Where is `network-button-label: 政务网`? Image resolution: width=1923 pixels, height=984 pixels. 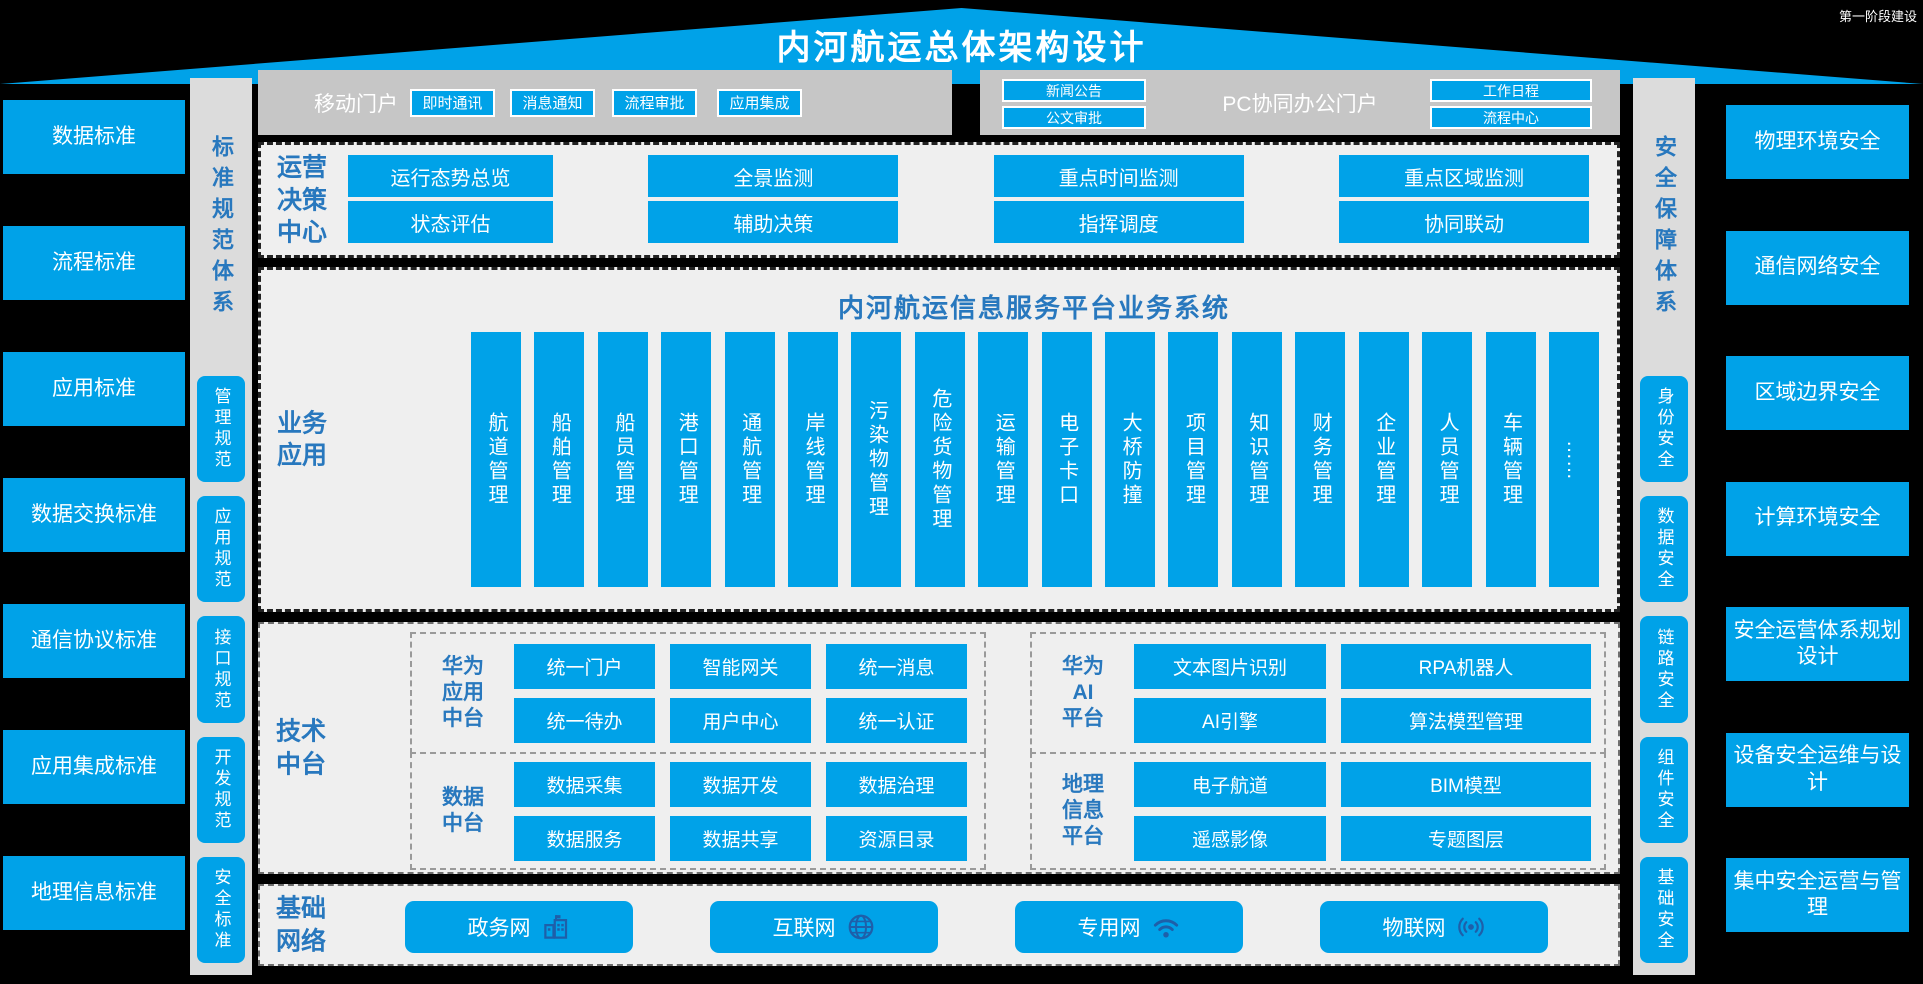 network-button-label: 政务网 is located at coordinates (499, 928).